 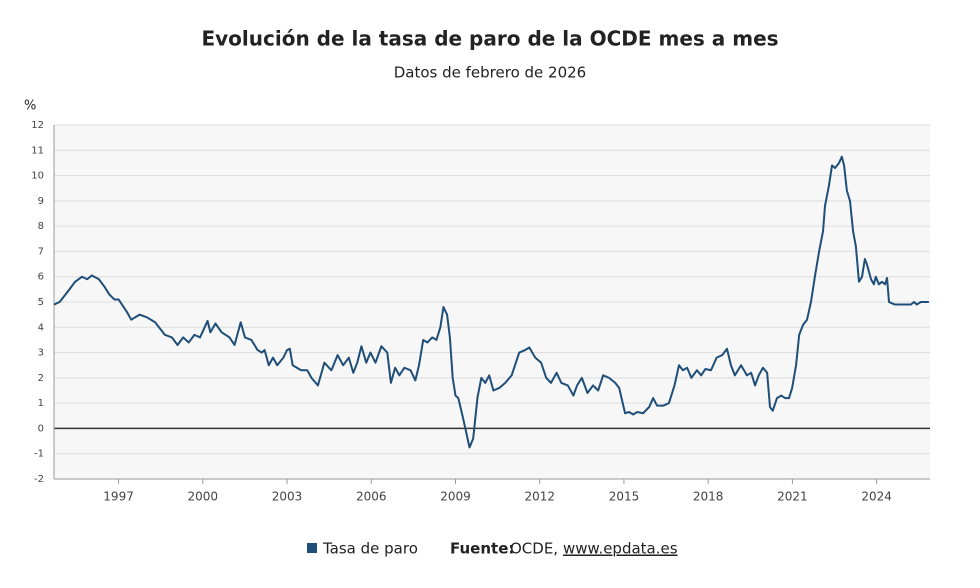 I want to click on y-tick-label: 8, so click(x=41, y=226).